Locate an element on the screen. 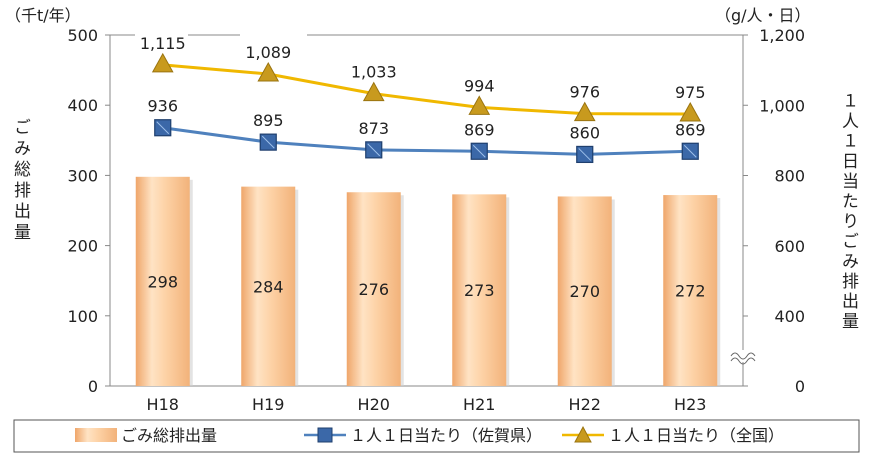 The height and width of the screenshot is (462, 875). national-value-label: 1,033 is located at coordinates (374, 72).